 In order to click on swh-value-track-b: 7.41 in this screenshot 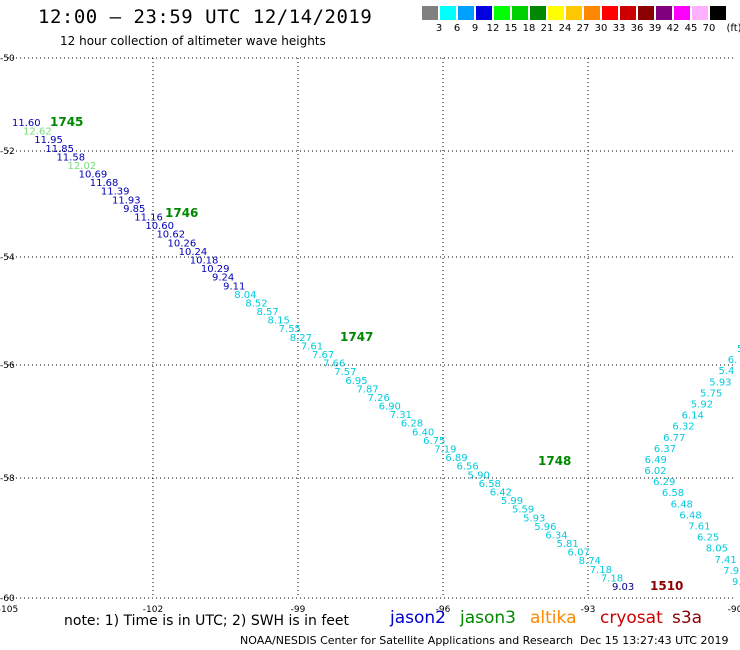, I will do `click(725, 560)`.